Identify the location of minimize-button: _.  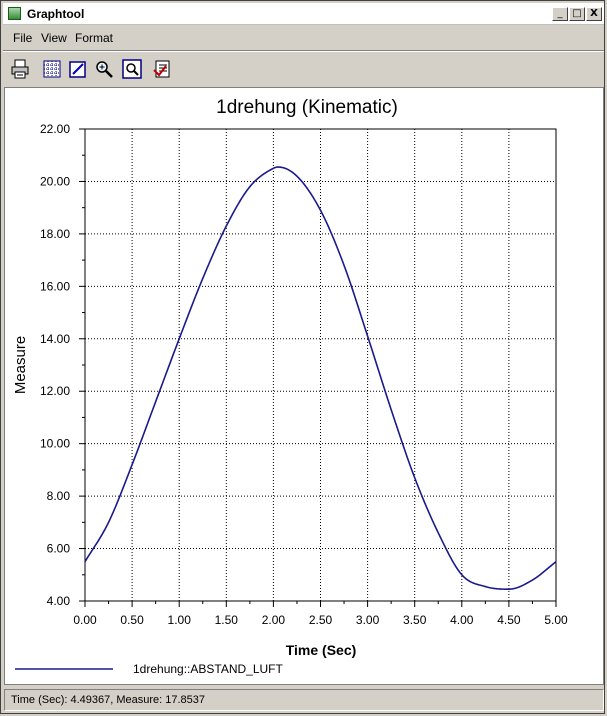
(560, 14).